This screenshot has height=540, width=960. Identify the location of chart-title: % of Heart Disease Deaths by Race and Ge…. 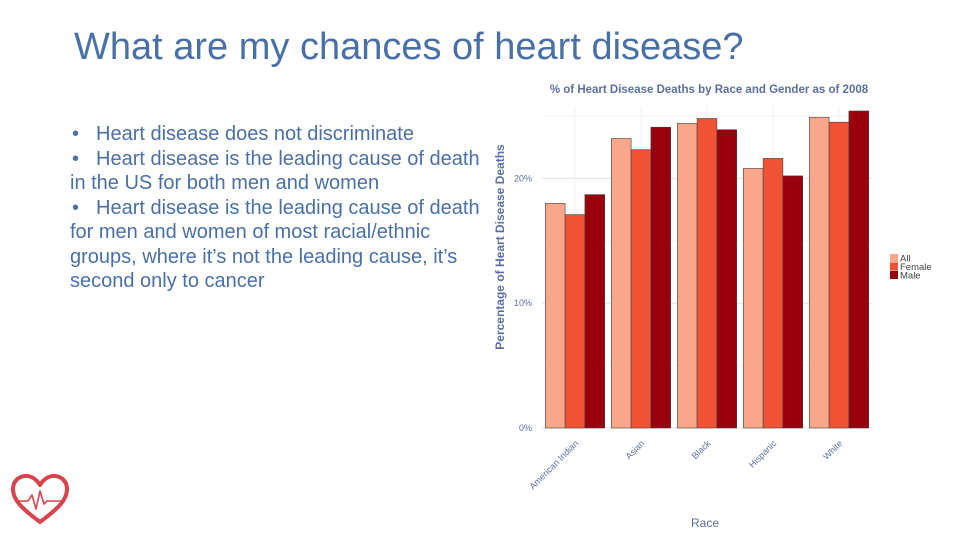
(709, 90).